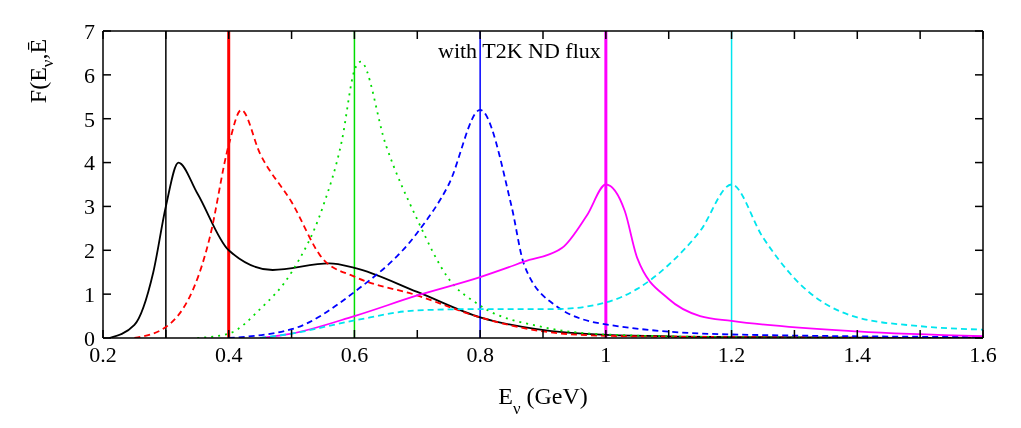  Describe the element at coordinates (857, 354) in the screenshot. I see `x-tick-label: 1.4` at that location.